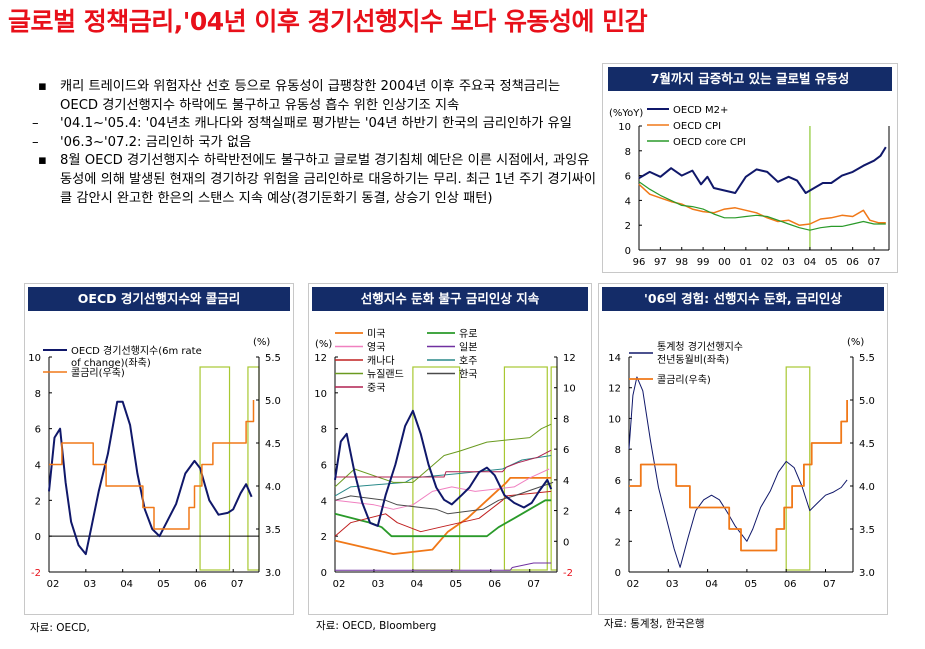 This screenshot has height=649, width=925. Describe the element at coordinates (703, 262) in the screenshot. I see `x-tick-label: 99` at that location.